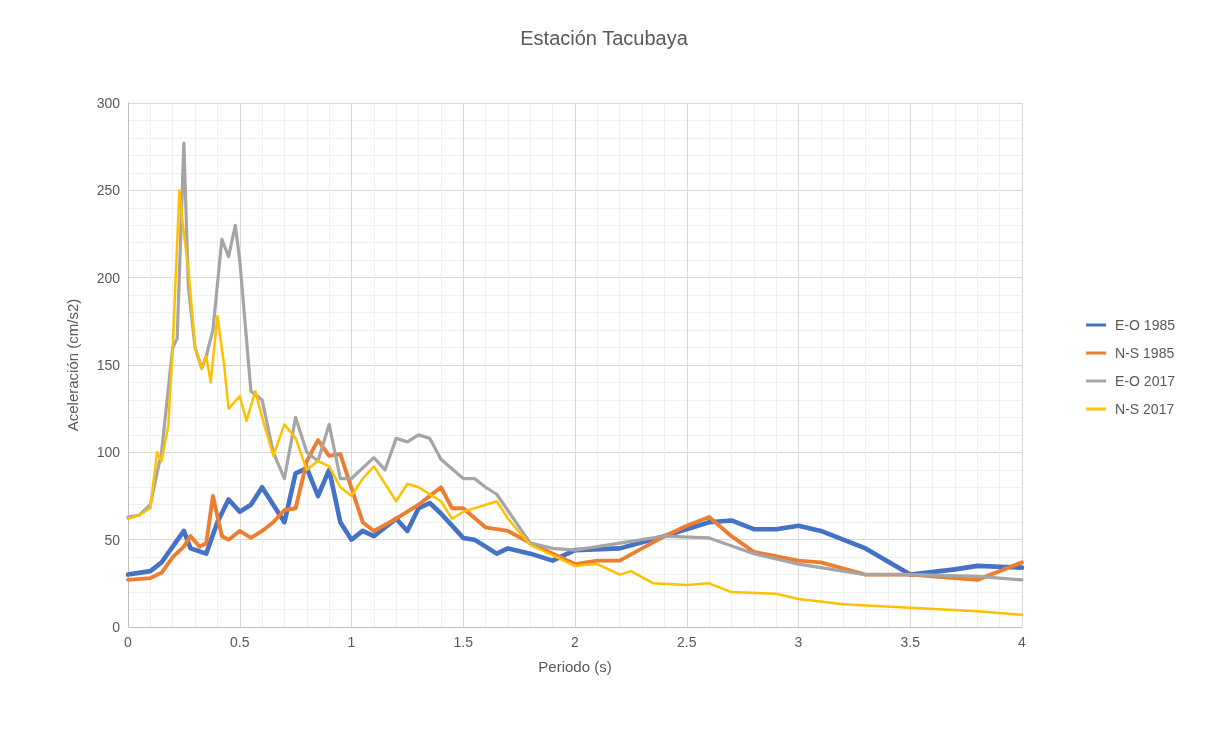 The width and height of the screenshot is (1208, 734). I want to click on legend-label: N-S 2017, so click(1145, 409).